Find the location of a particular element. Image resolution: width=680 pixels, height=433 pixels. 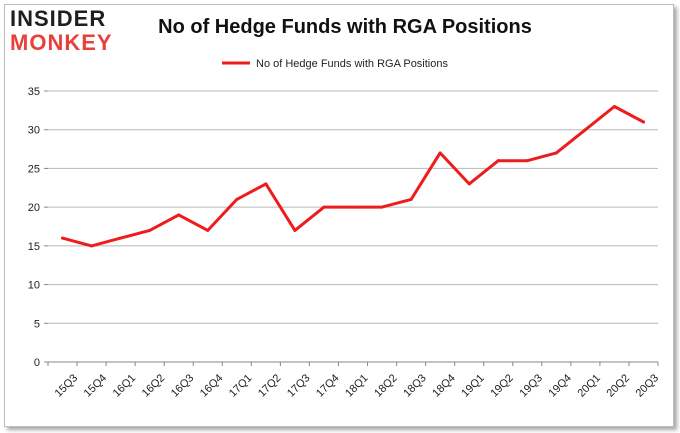

x-tick-label-15Q3: 15Q3 is located at coordinates (67, 386).